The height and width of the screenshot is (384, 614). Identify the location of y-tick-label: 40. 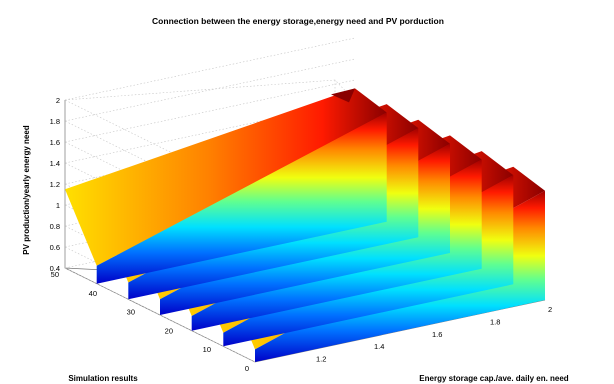
(93, 293).